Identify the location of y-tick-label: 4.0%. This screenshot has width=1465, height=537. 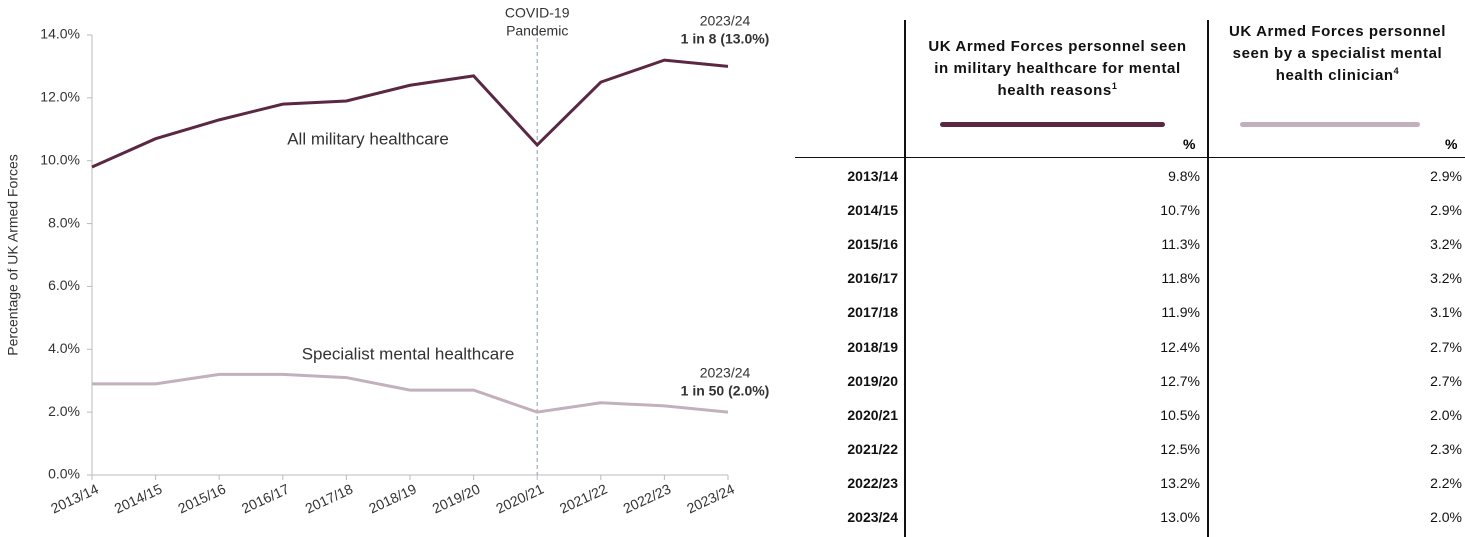
(64, 348).